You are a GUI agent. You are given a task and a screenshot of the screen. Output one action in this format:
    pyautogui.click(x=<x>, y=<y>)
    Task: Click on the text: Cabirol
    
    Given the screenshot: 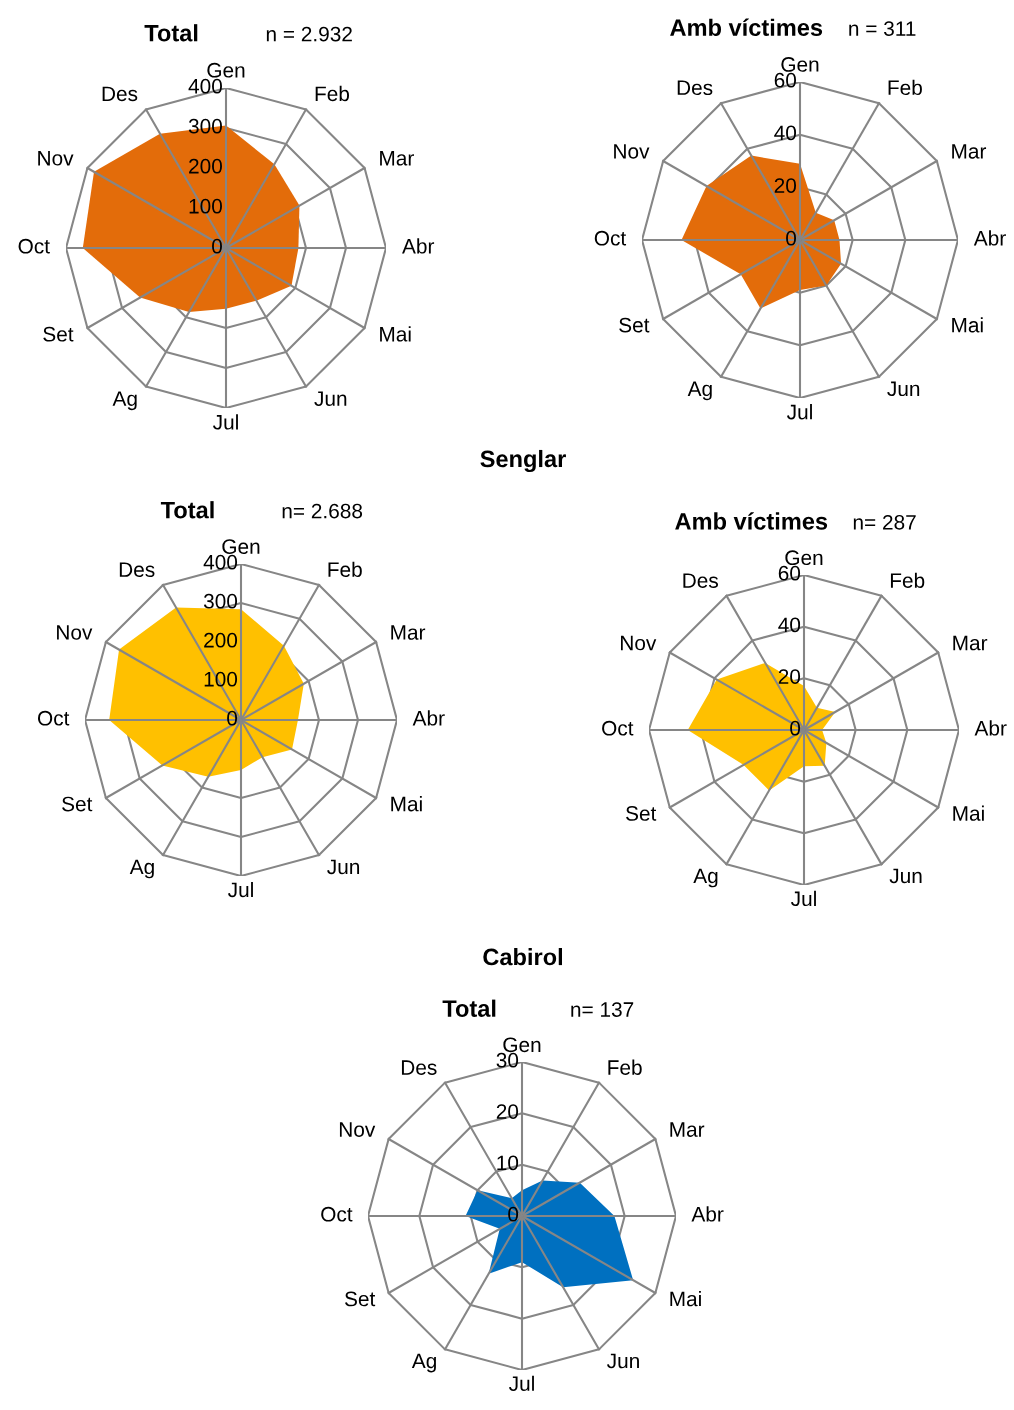 What is the action you would take?
    pyautogui.click(x=522, y=956)
    